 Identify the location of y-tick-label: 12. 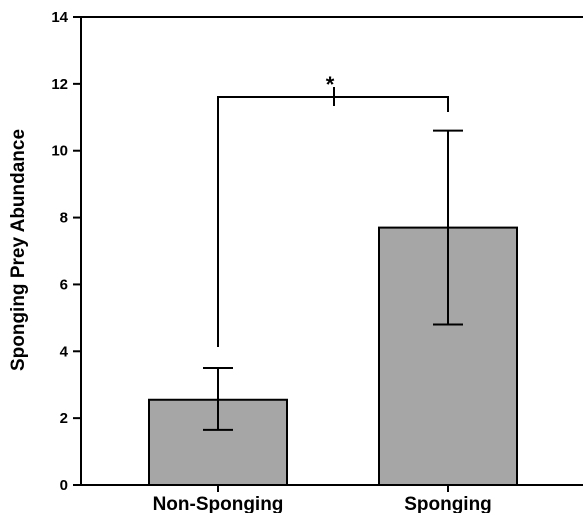
(59, 84).